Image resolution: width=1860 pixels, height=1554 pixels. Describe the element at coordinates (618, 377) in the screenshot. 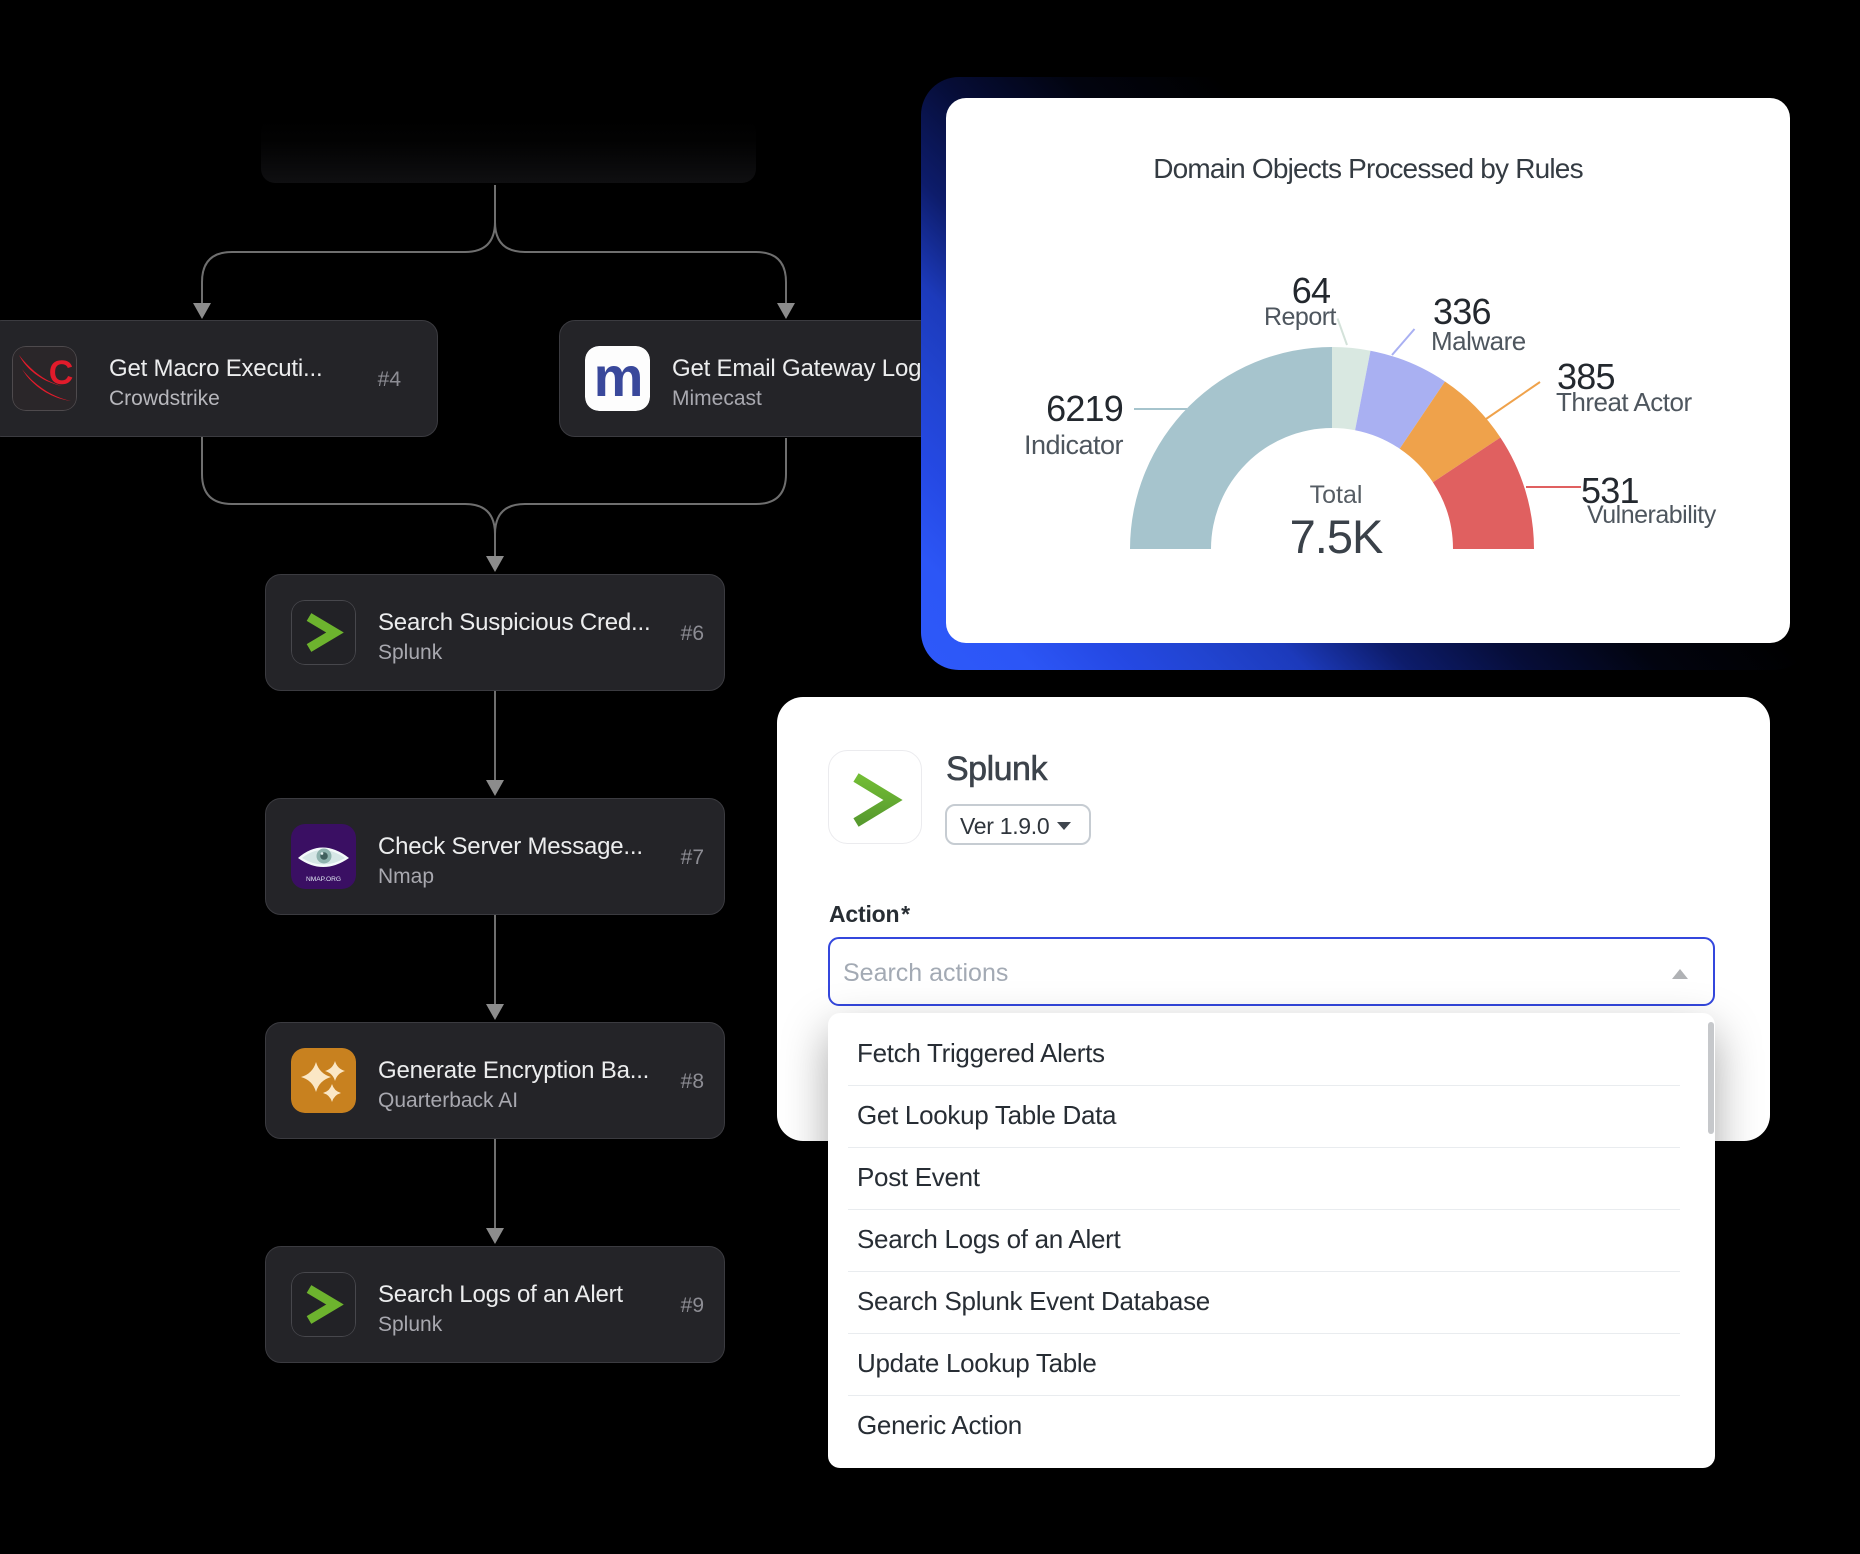

I see `svg-text: m` at that location.